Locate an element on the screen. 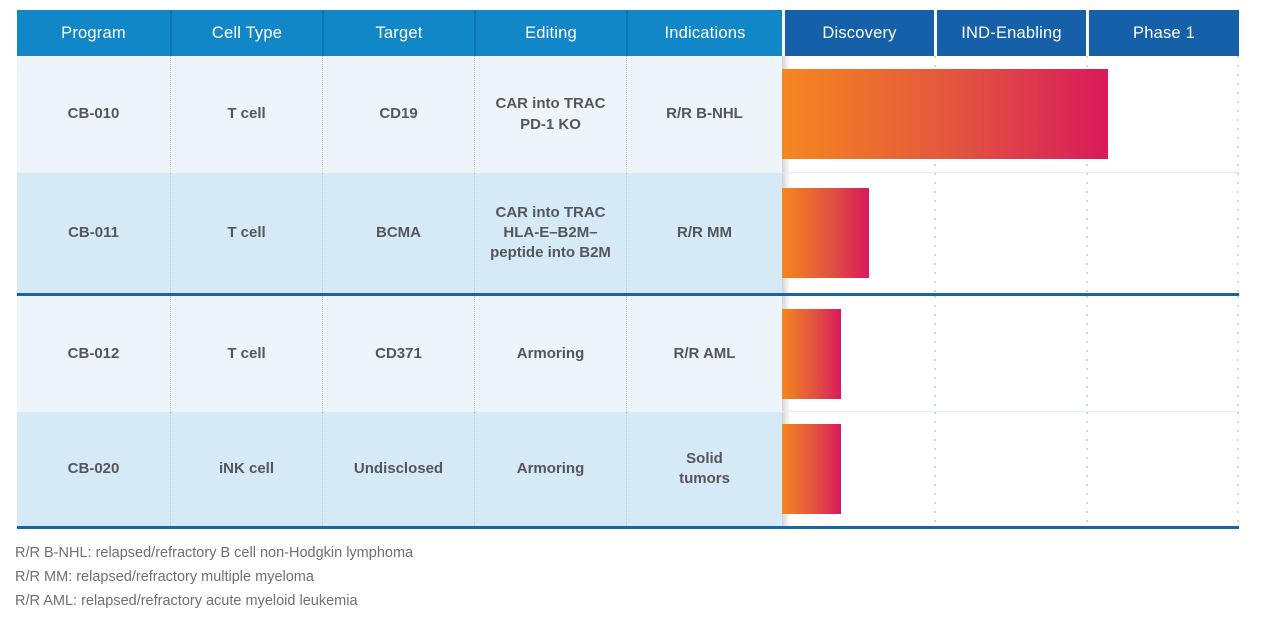 This screenshot has width=1271, height=623. indications-cell: R/R AML is located at coordinates (704, 354).